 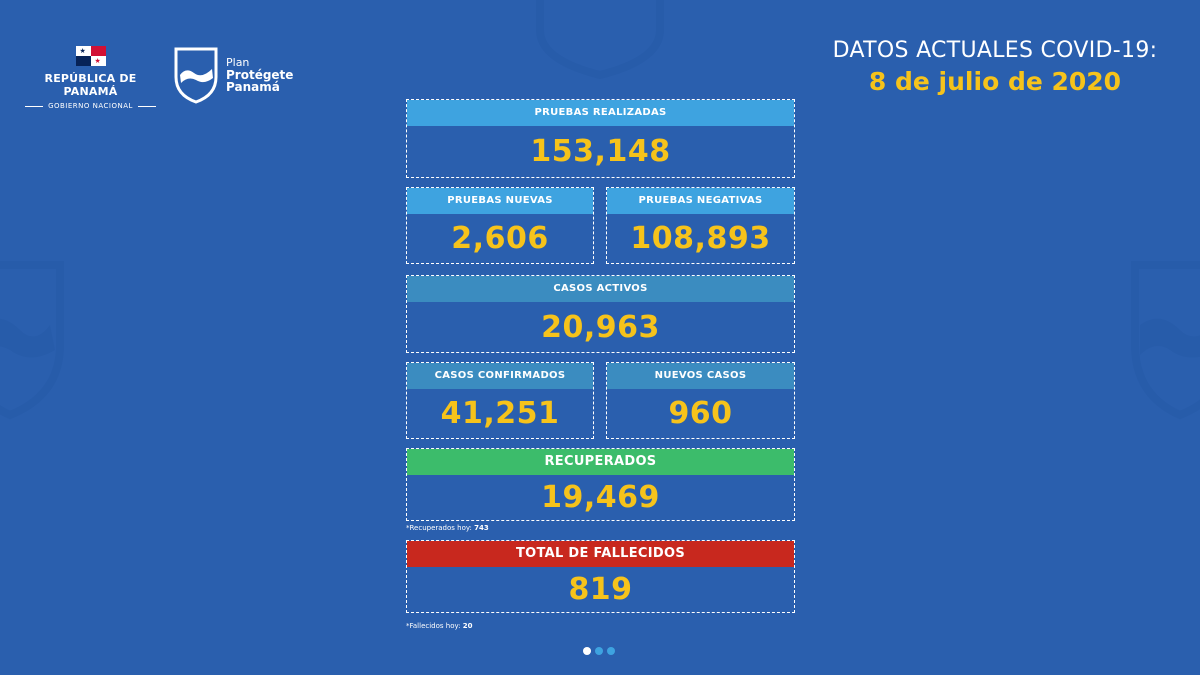 I want to click on panel-value: 19,469, so click(x=600, y=497).